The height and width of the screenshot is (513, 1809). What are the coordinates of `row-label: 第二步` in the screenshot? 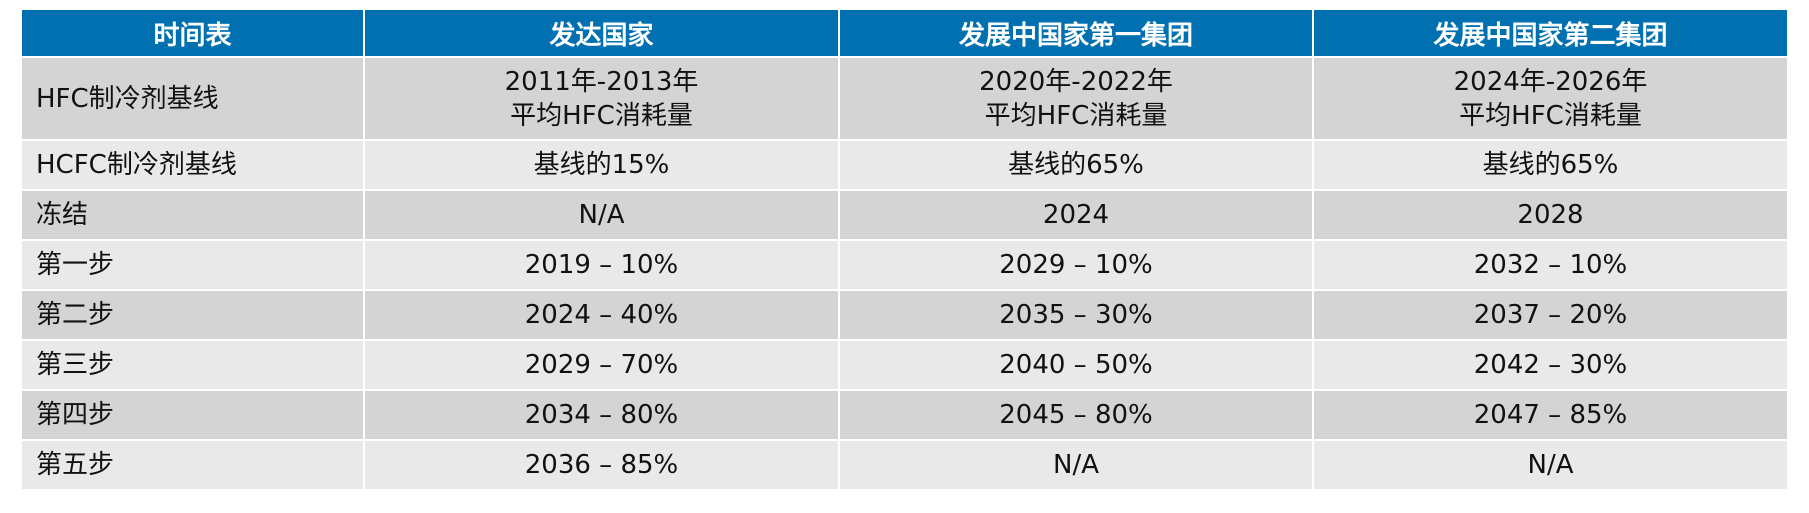 It's located at (193, 315).